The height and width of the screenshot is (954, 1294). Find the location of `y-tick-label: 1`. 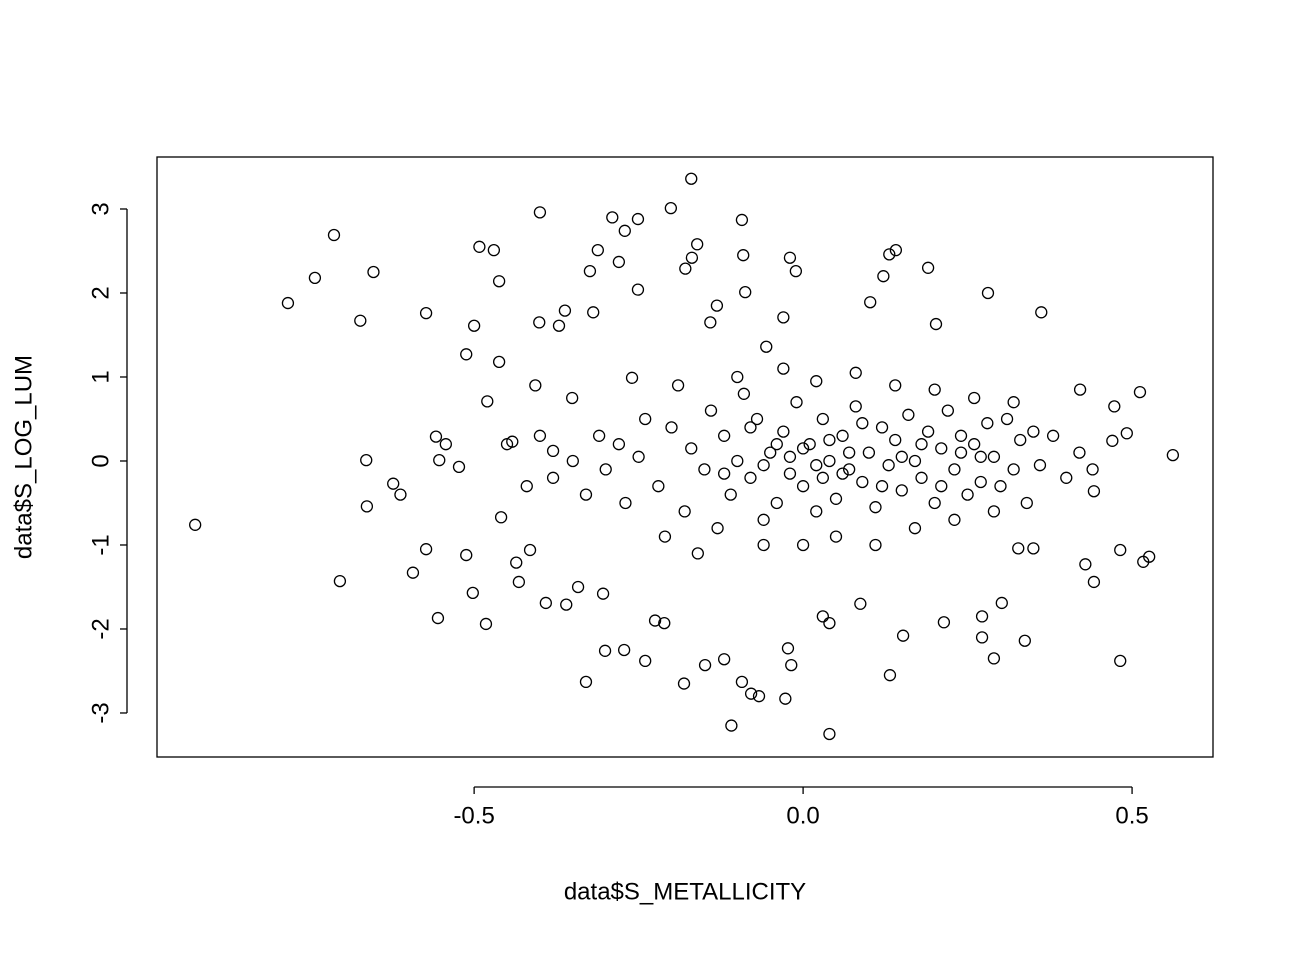

y-tick-label: 1 is located at coordinates (100, 376).